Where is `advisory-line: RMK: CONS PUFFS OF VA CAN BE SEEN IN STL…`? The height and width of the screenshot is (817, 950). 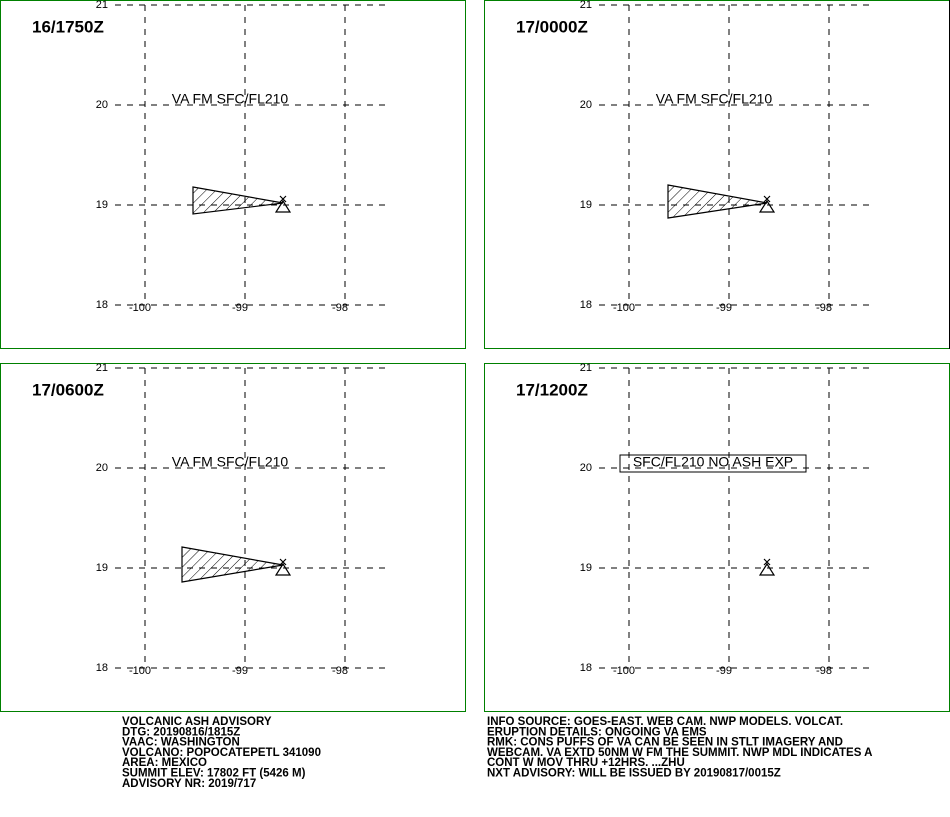 advisory-line: RMK: CONS PUFFS OF VA CAN BE SEEN IN STL… is located at coordinates (665, 743).